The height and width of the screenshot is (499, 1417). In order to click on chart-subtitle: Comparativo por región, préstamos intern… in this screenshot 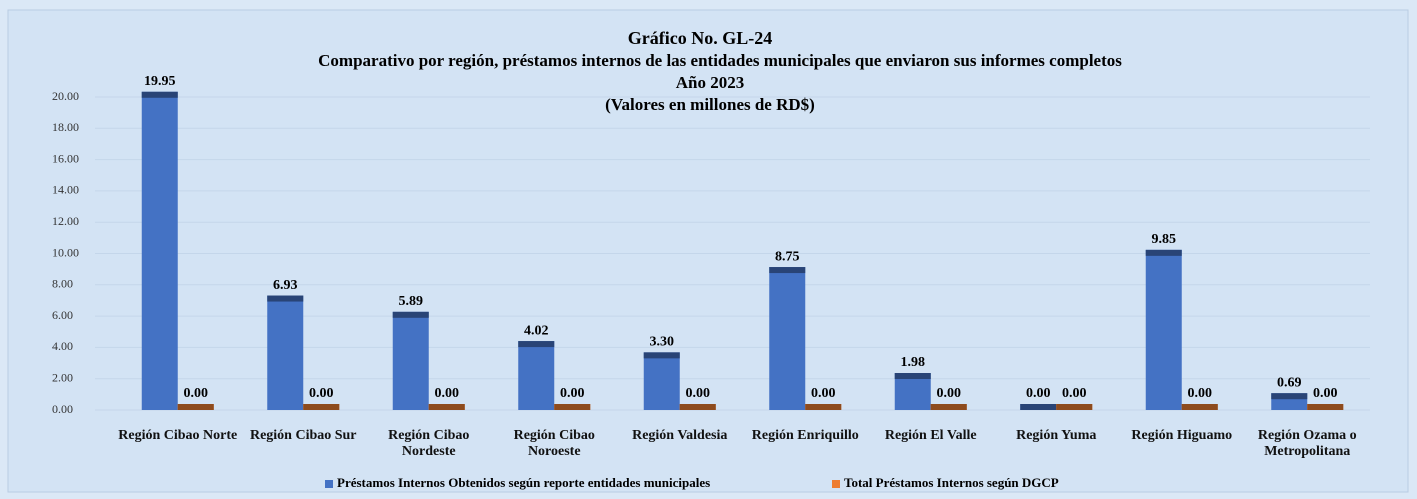, I will do `click(720, 60)`.